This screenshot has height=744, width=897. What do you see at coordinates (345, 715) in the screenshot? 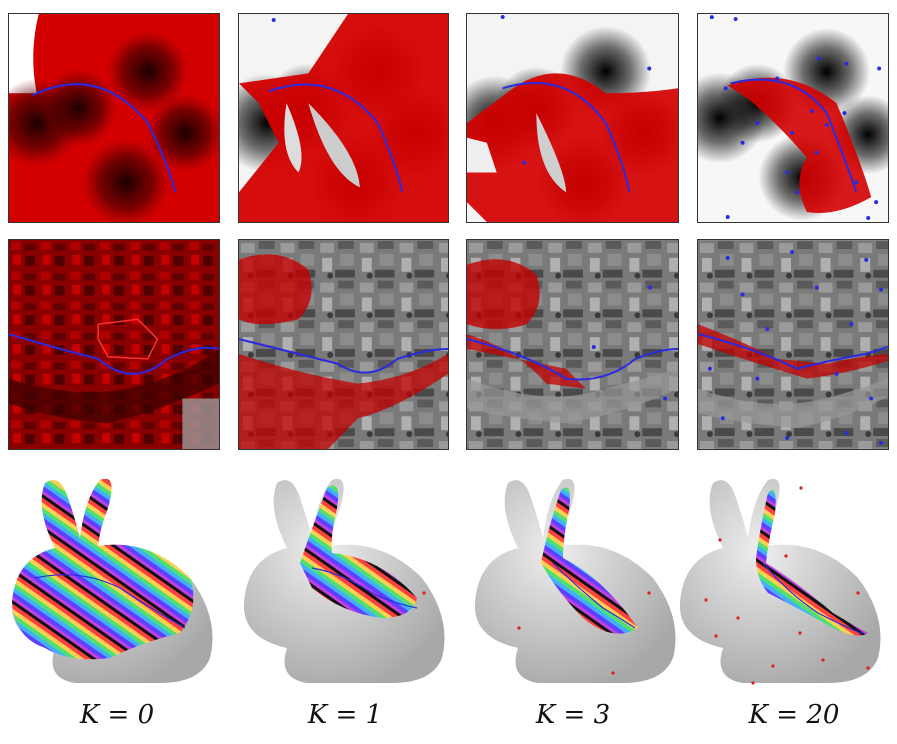
I see `column-label-k1: K = 1` at bounding box center [345, 715].